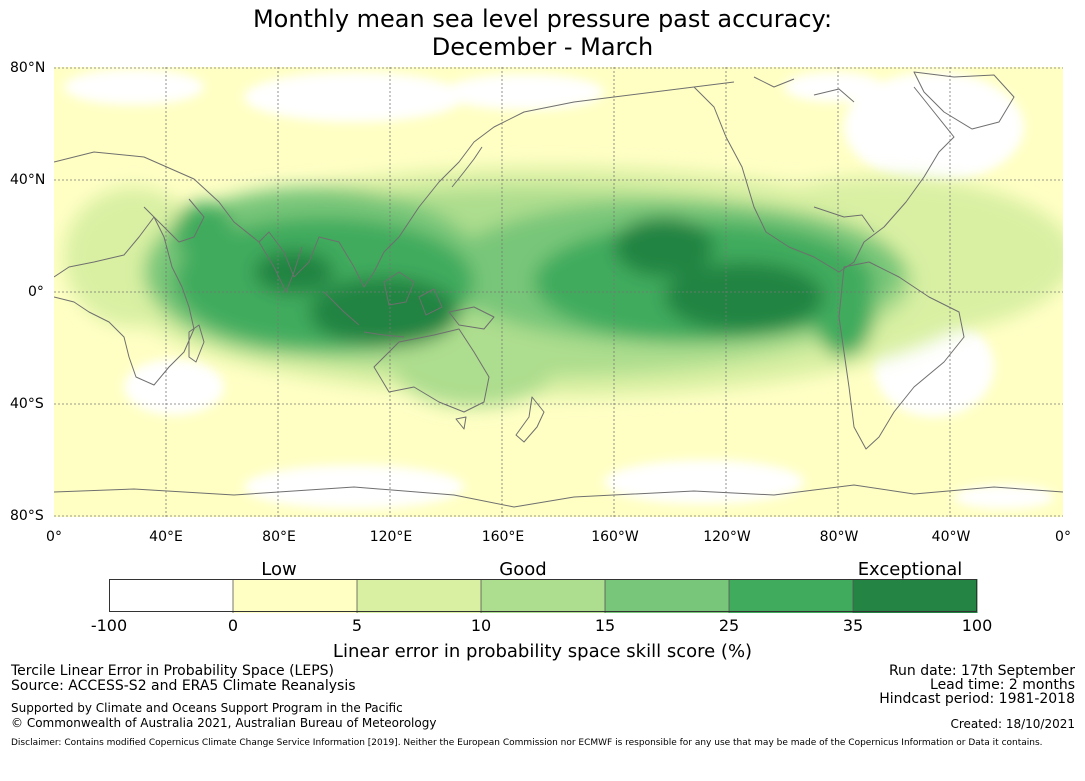 The width and height of the screenshot is (1085, 781). What do you see at coordinates (977, 699) in the screenshot?
I see `info-hindcast-period: Hindcast period: 1981-2018` at bounding box center [977, 699].